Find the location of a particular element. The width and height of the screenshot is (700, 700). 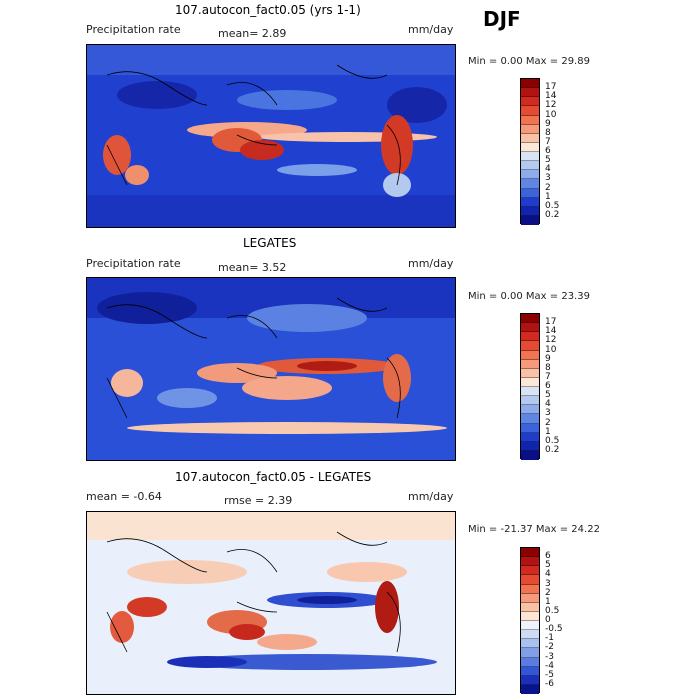

panel-3-title: 107.autocon_fact0.05 - LEGATES is located at coordinates (273, 477).